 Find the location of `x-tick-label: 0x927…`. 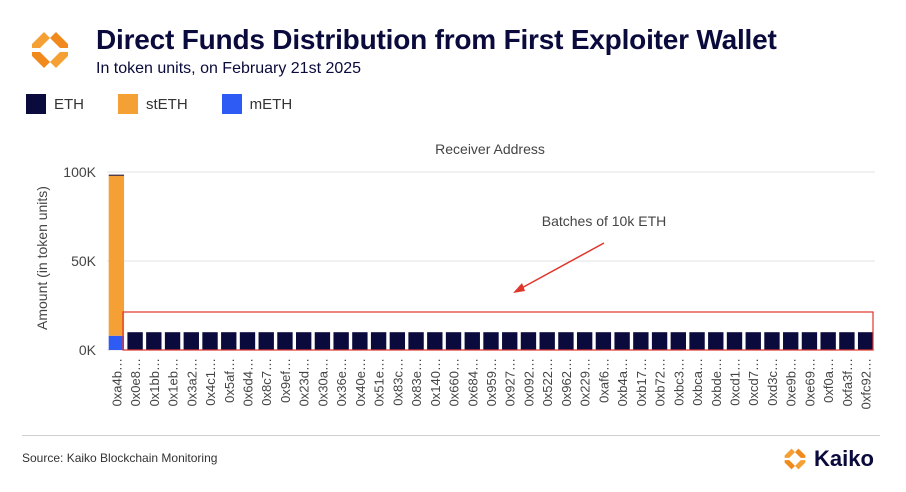

x-tick-label: 0x927… is located at coordinates (510, 382).